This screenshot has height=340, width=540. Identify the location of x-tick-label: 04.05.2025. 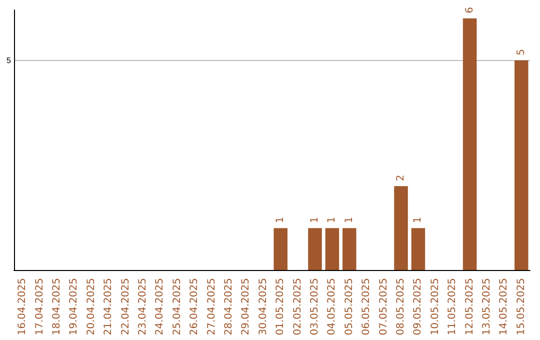
(332, 307).